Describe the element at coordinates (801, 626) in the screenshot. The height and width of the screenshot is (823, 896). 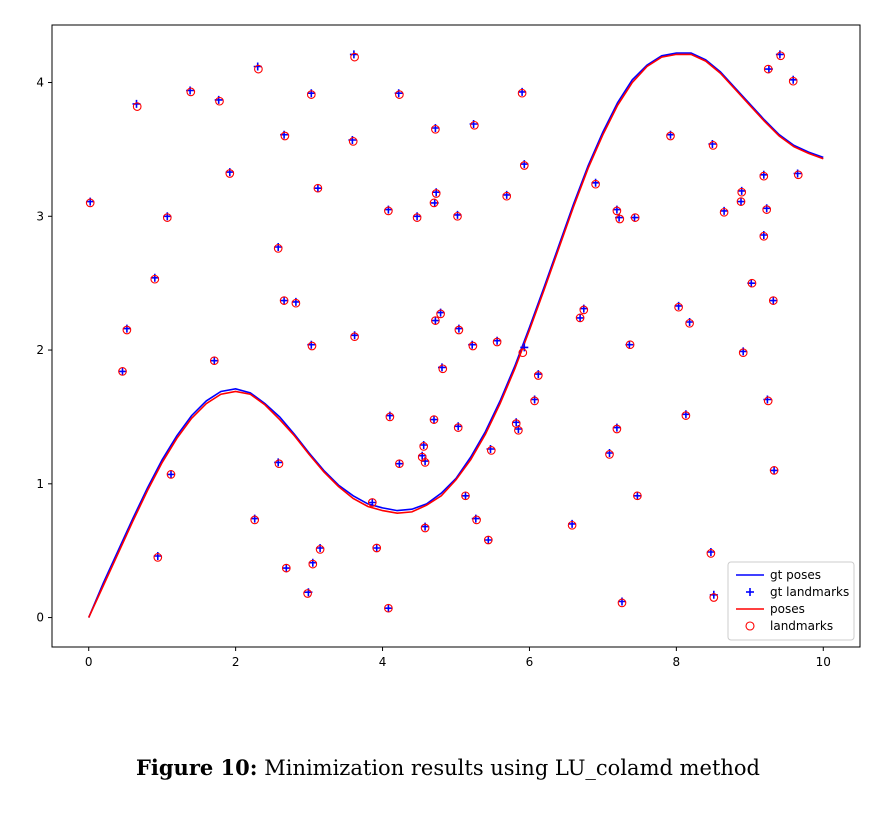
I see `legend-landmarks-label: landmarks` at that location.